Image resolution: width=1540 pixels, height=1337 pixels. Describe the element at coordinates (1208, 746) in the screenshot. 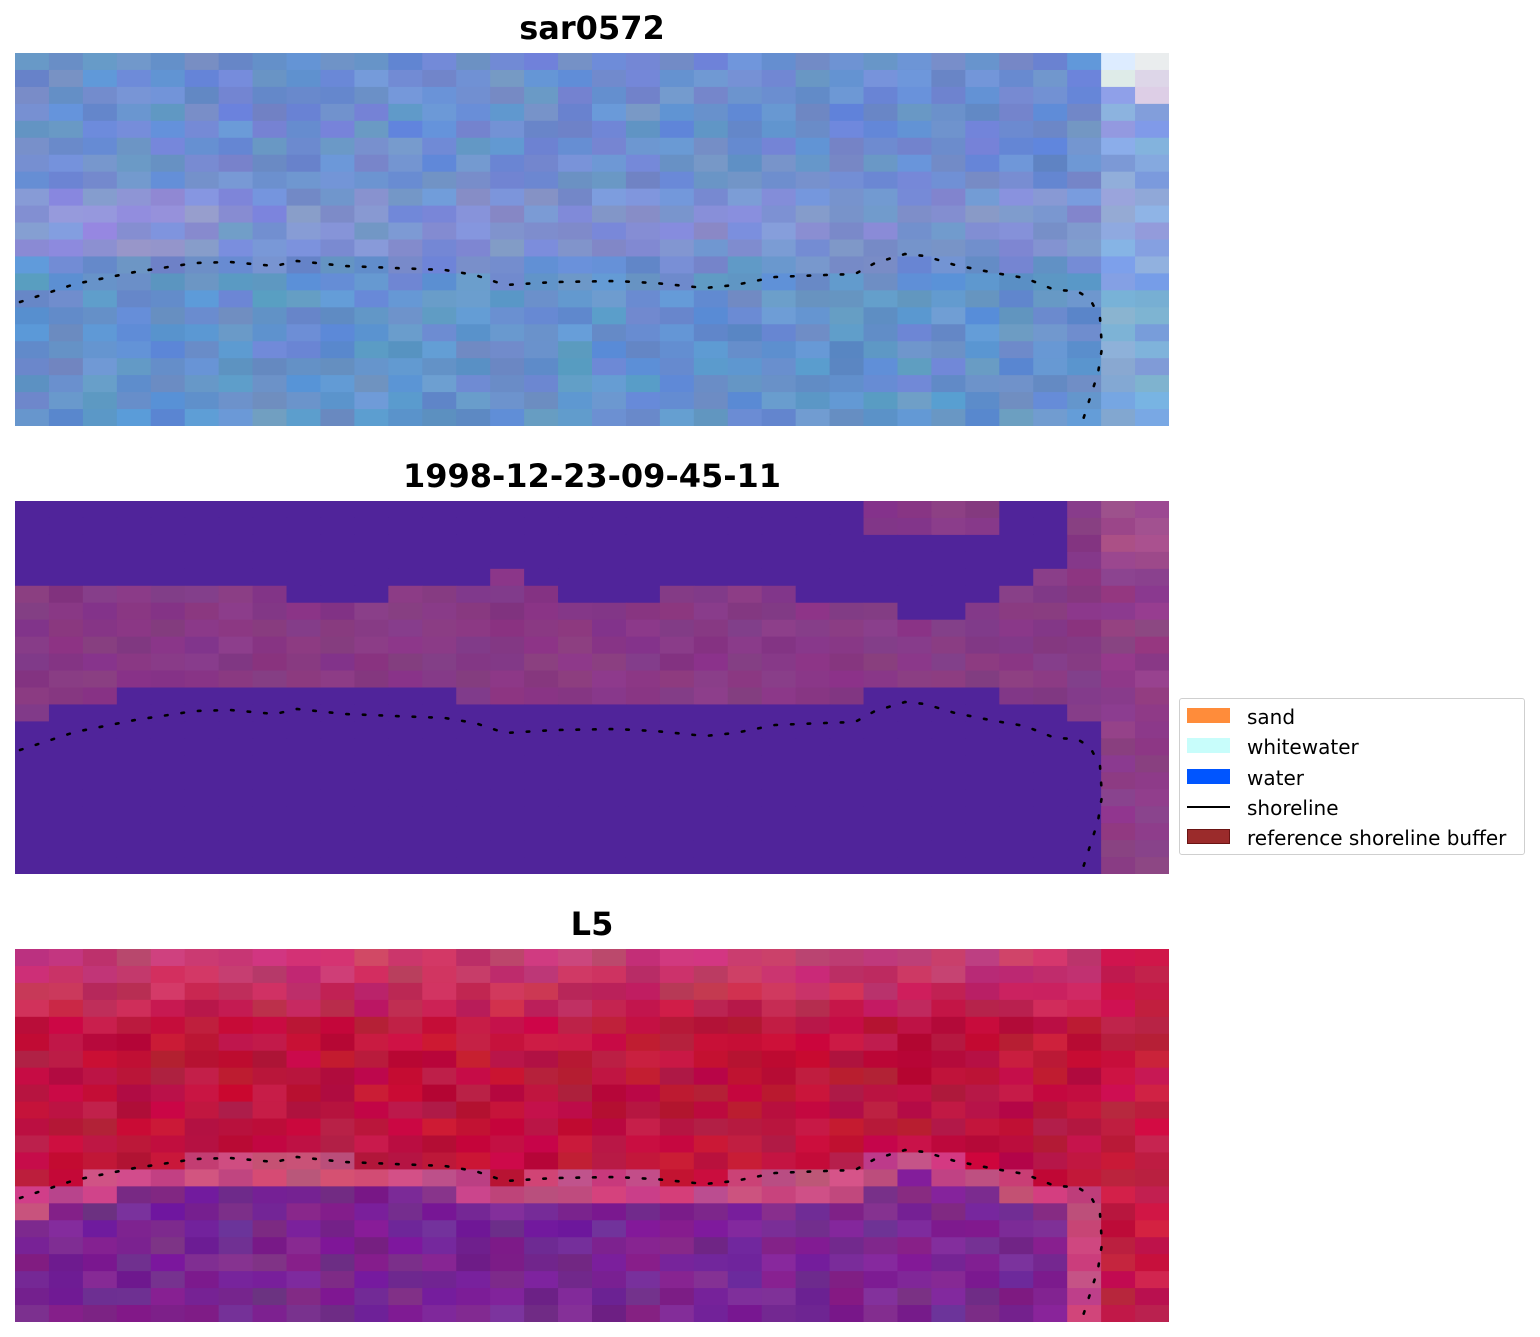

I see `legend-swatch-whitewater` at that location.